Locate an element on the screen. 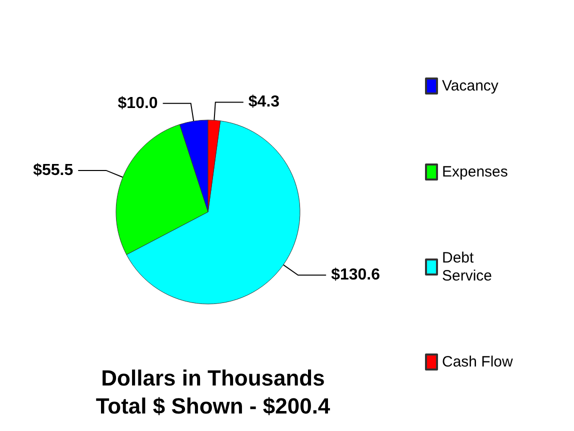  data-label: $4.3 is located at coordinates (264, 102).